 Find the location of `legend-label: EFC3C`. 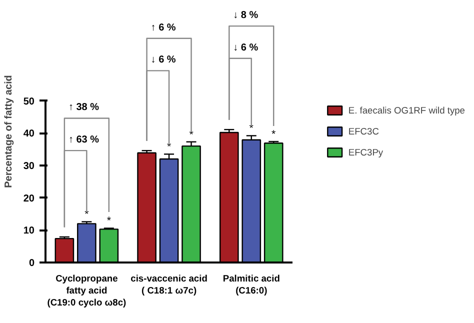

legend-label: EFC3C is located at coordinates (363, 131).